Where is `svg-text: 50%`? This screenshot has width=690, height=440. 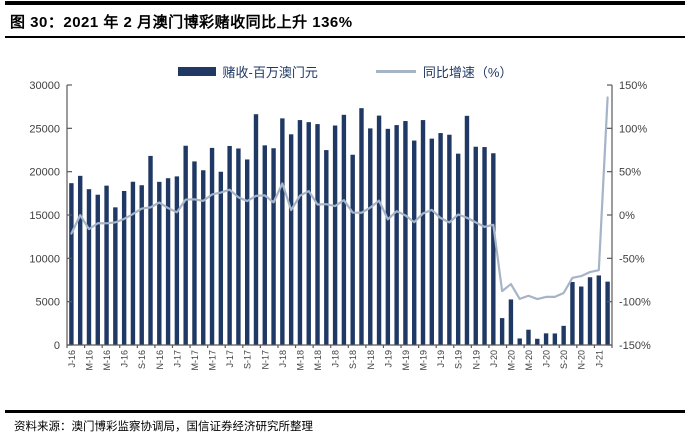 svg-text: 50% is located at coordinates (630, 173).